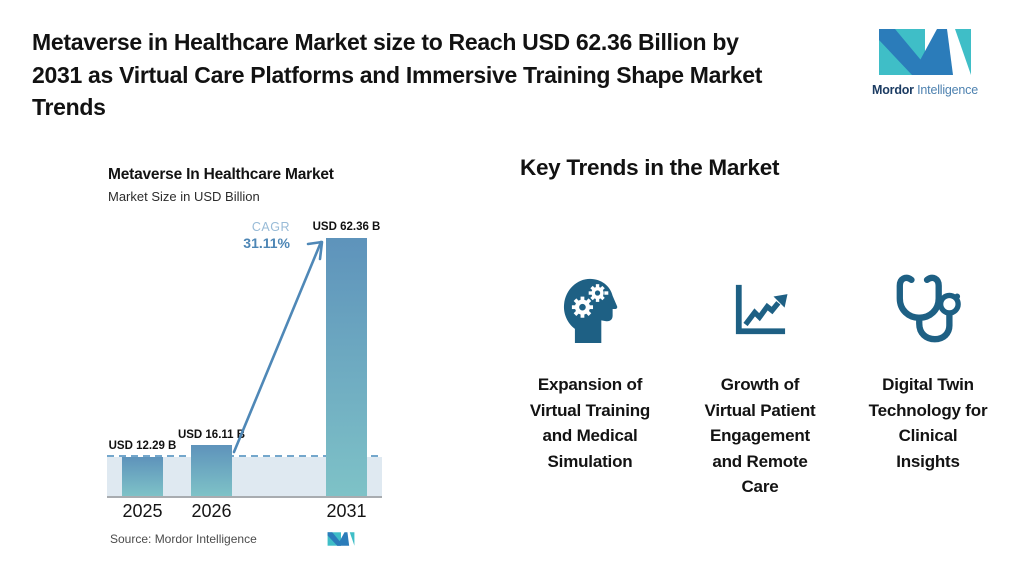  What do you see at coordinates (925, 52) in the screenshot?
I see `mordor-intelligence-logo-icon` at bounding box center [925, 52].